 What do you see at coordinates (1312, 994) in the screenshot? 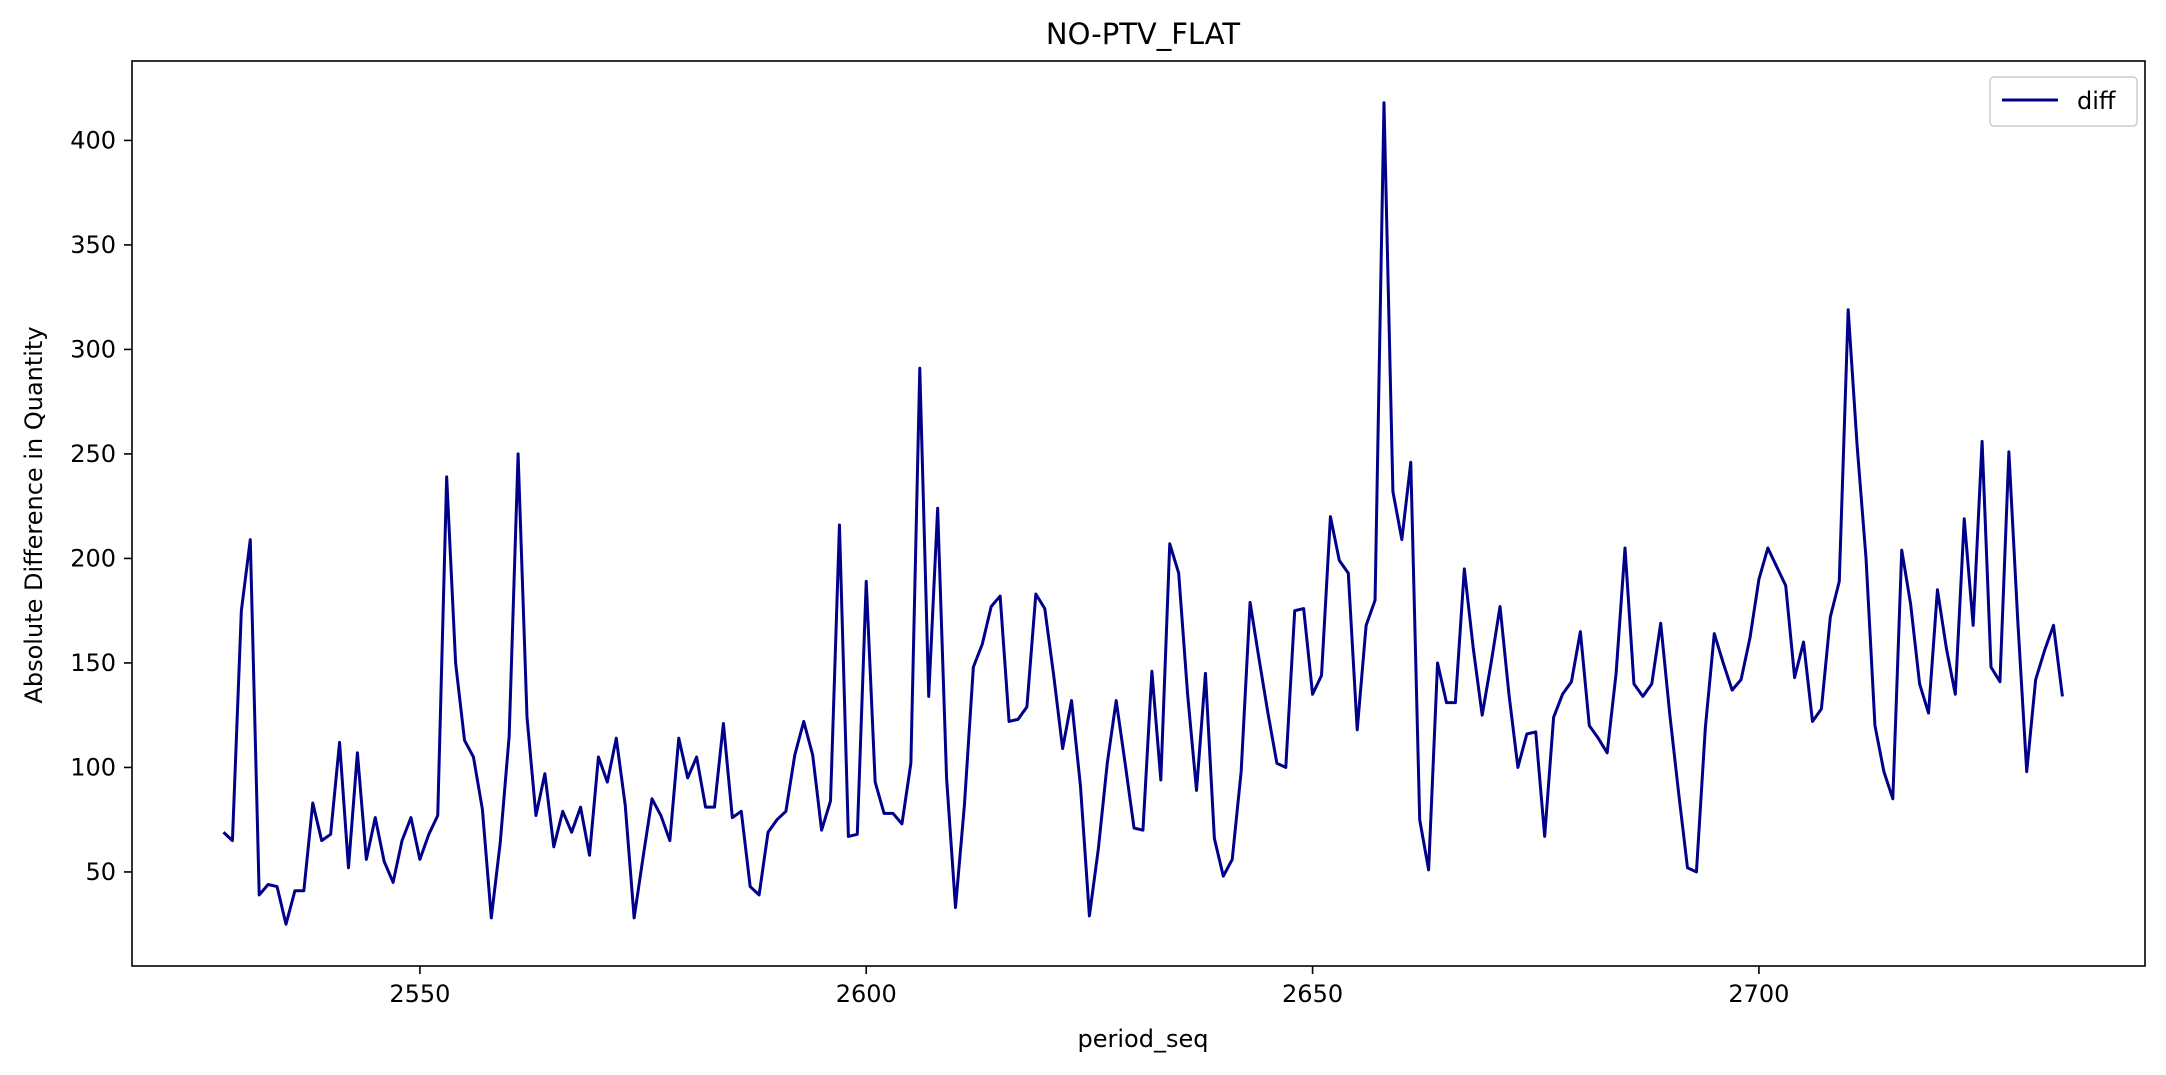
I see `x-tick-label: 2650` at bounding box center [1312, 994].